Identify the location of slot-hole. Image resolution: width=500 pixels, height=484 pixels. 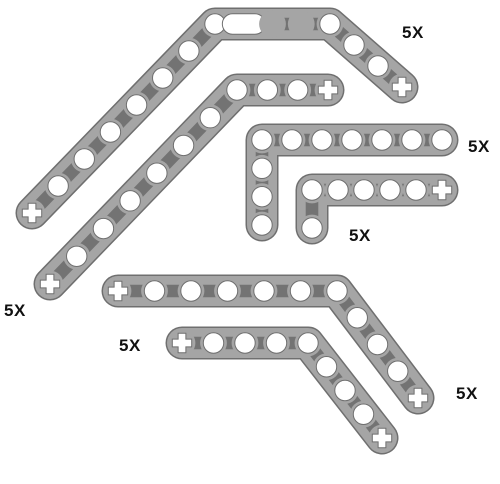
(243, 24).